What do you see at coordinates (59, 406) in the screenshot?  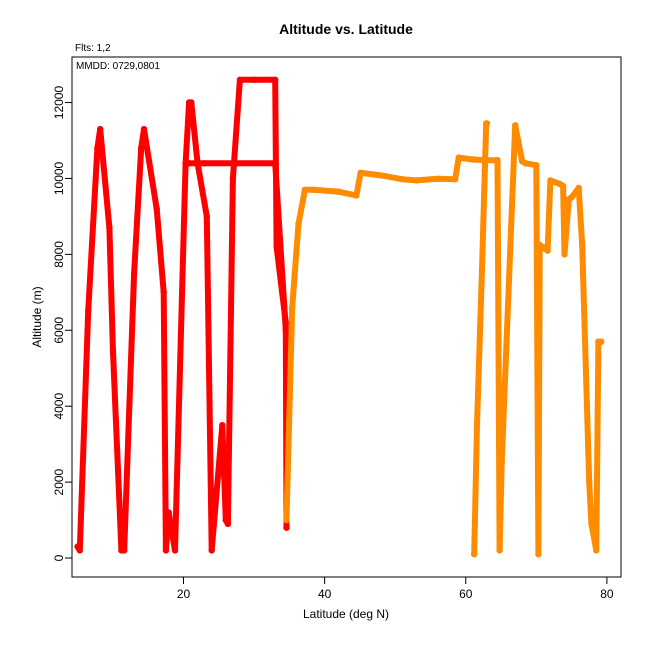 I see `y-tick-label: 4000` at bounding box center [59, 406].